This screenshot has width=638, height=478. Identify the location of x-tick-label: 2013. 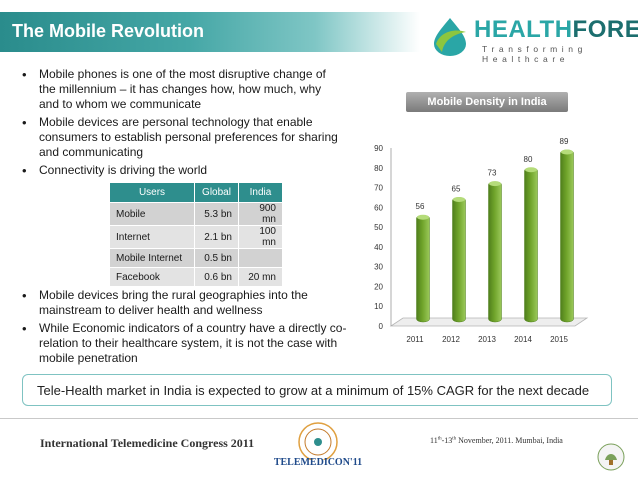
(487, 339).